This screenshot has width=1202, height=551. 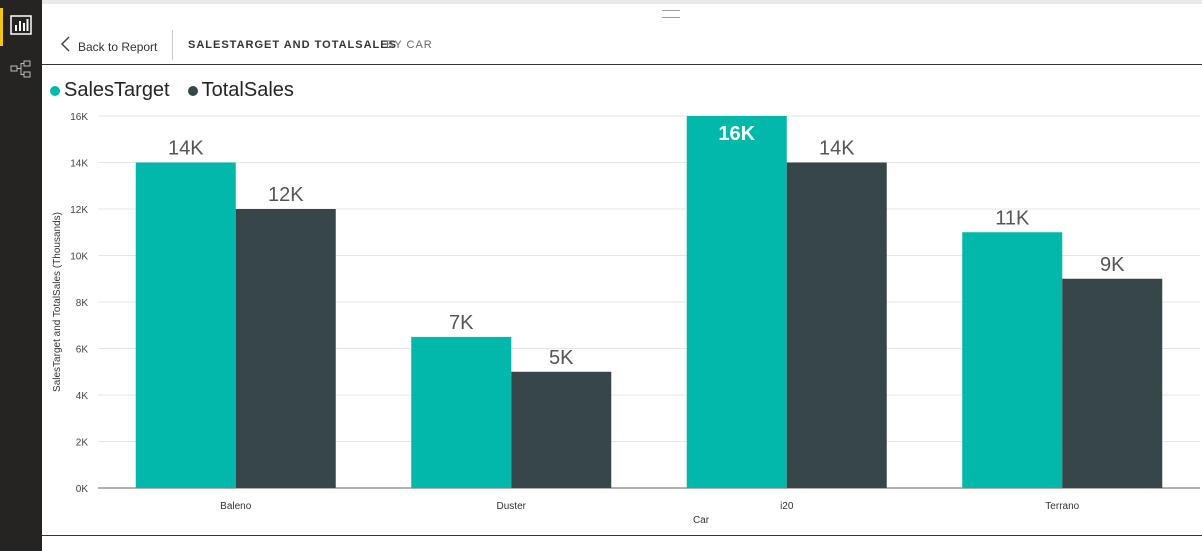 What do you see at coordinates (82, 489) in the screenshot?
I see `y-tick-label: 0K` at bounding box center [82, 489].